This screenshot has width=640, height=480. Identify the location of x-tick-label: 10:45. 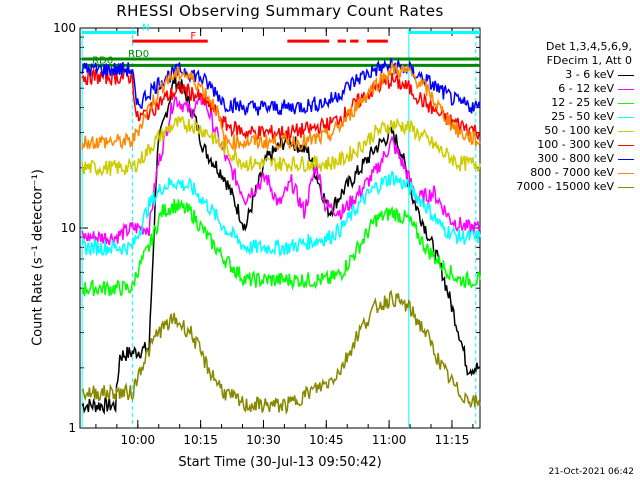
(326, 440).